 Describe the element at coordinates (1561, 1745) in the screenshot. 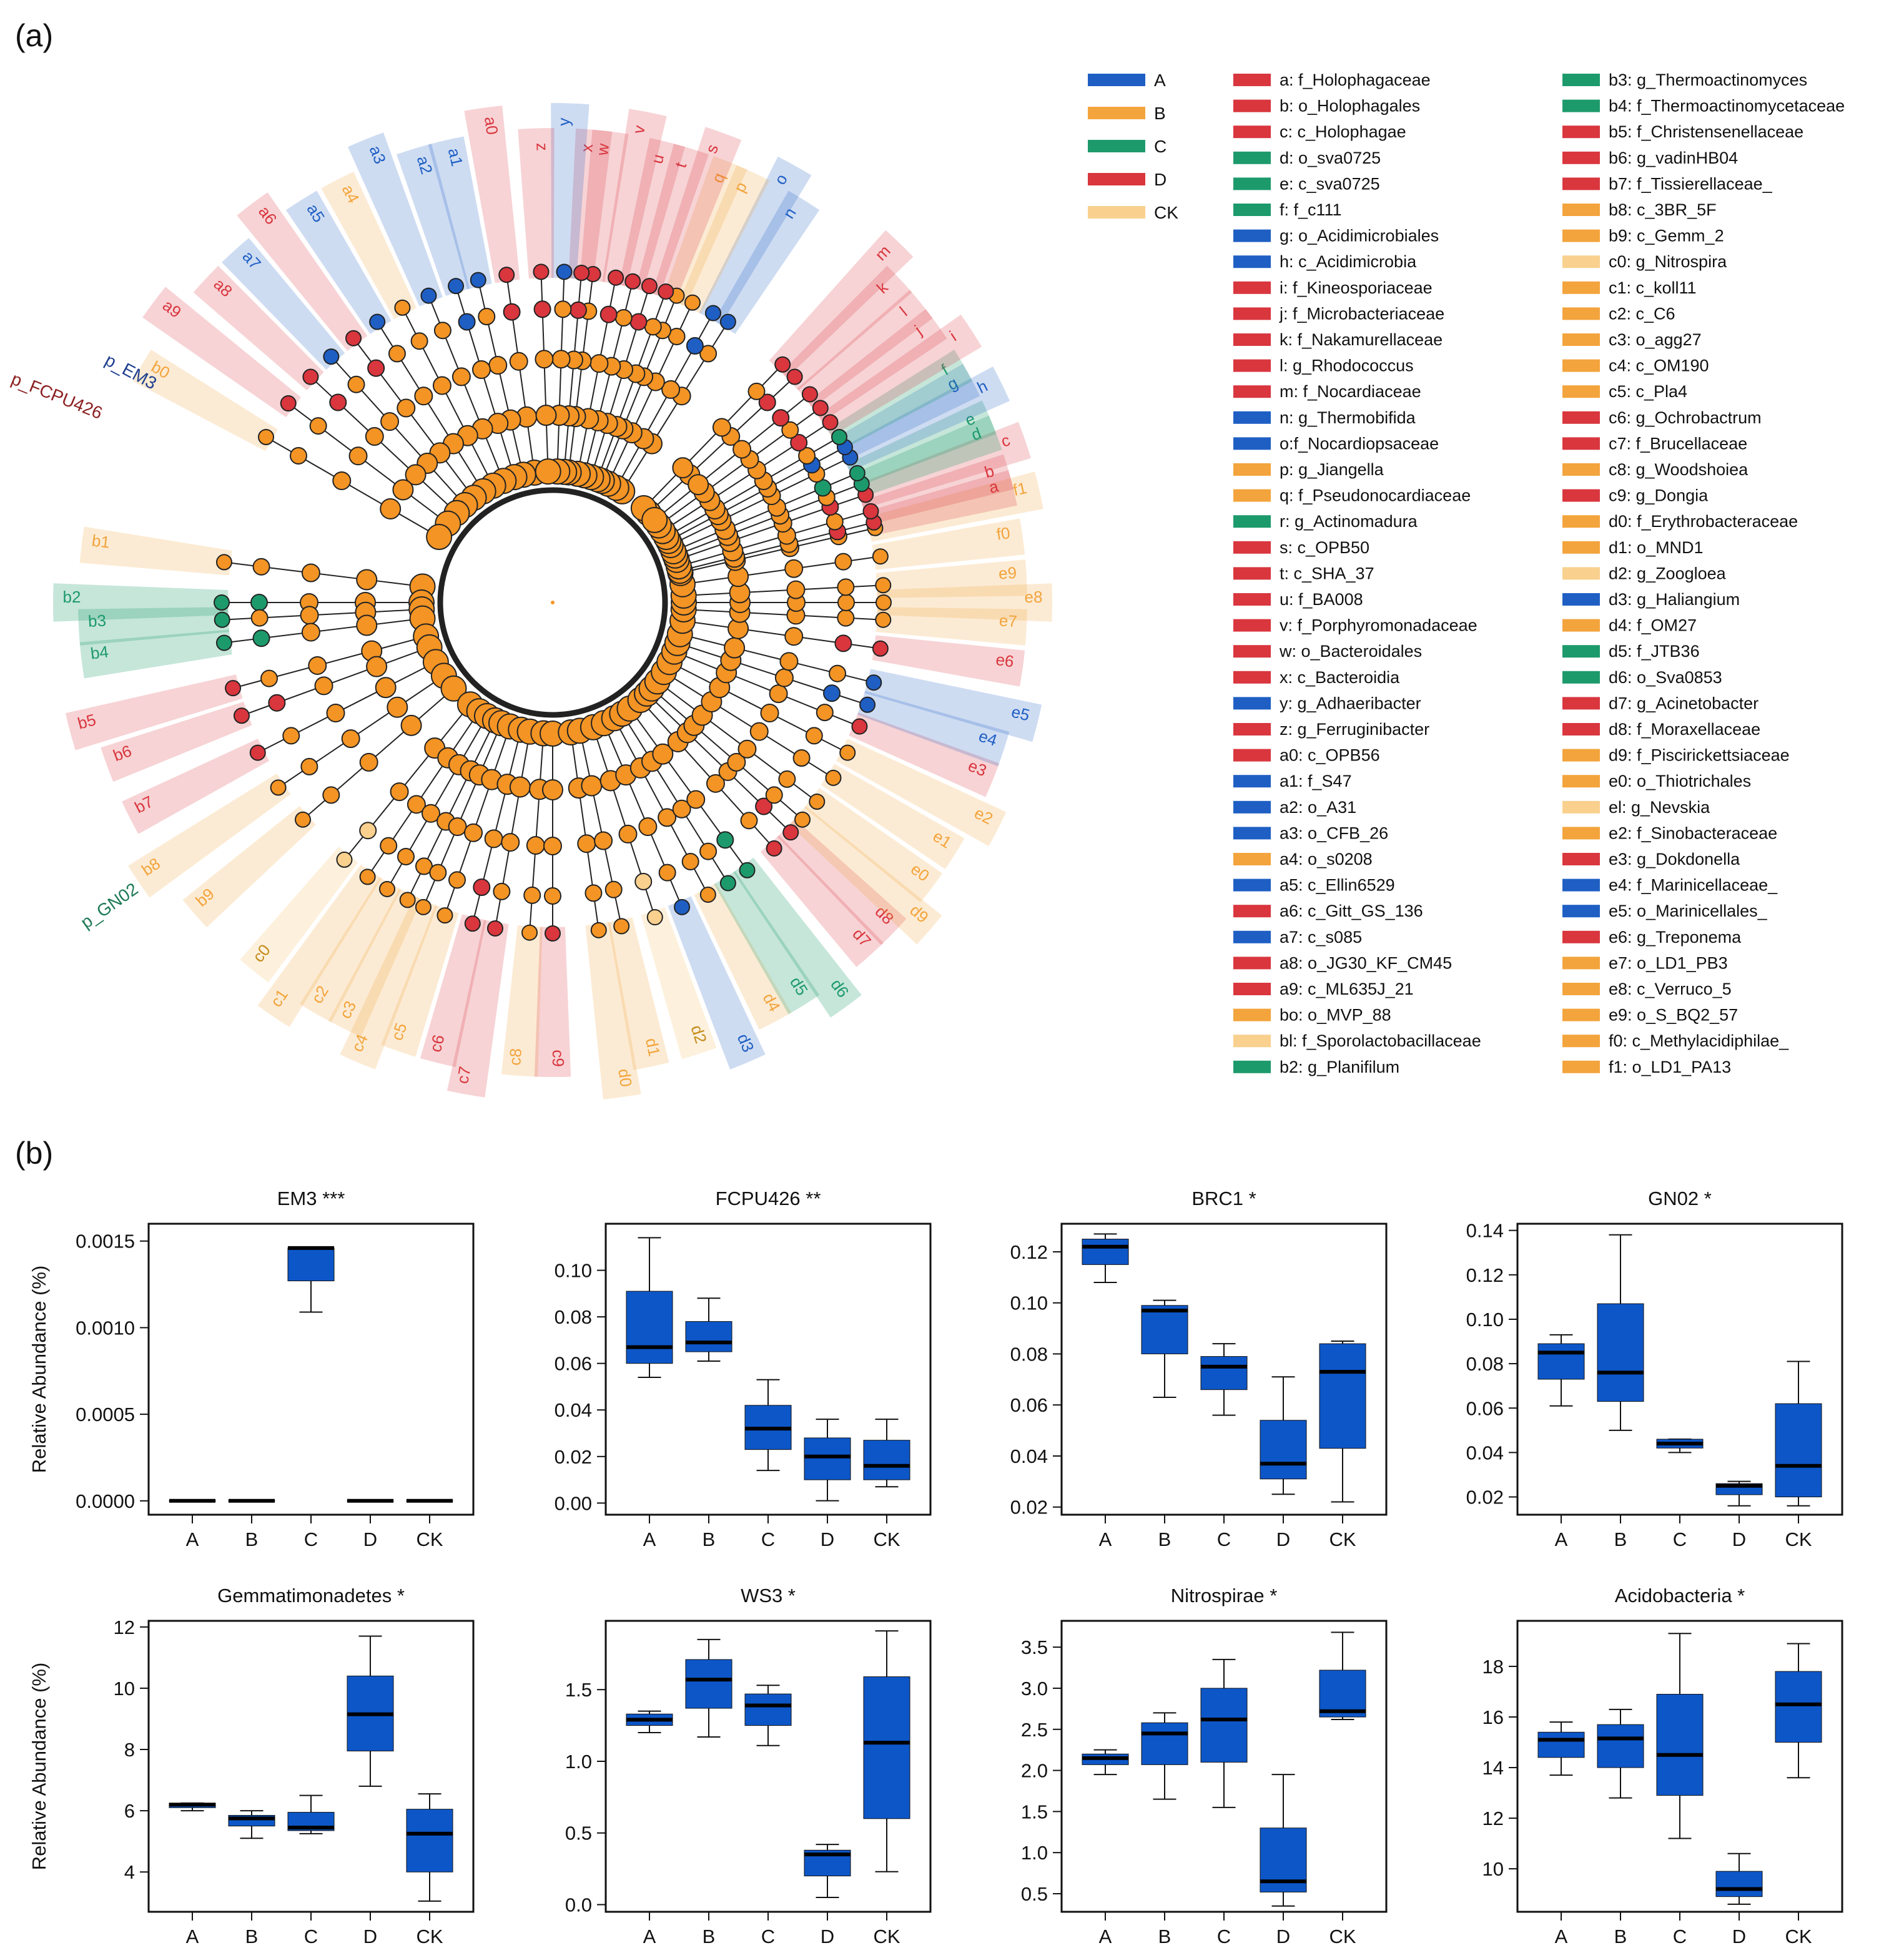

I see `box-A` at that location.